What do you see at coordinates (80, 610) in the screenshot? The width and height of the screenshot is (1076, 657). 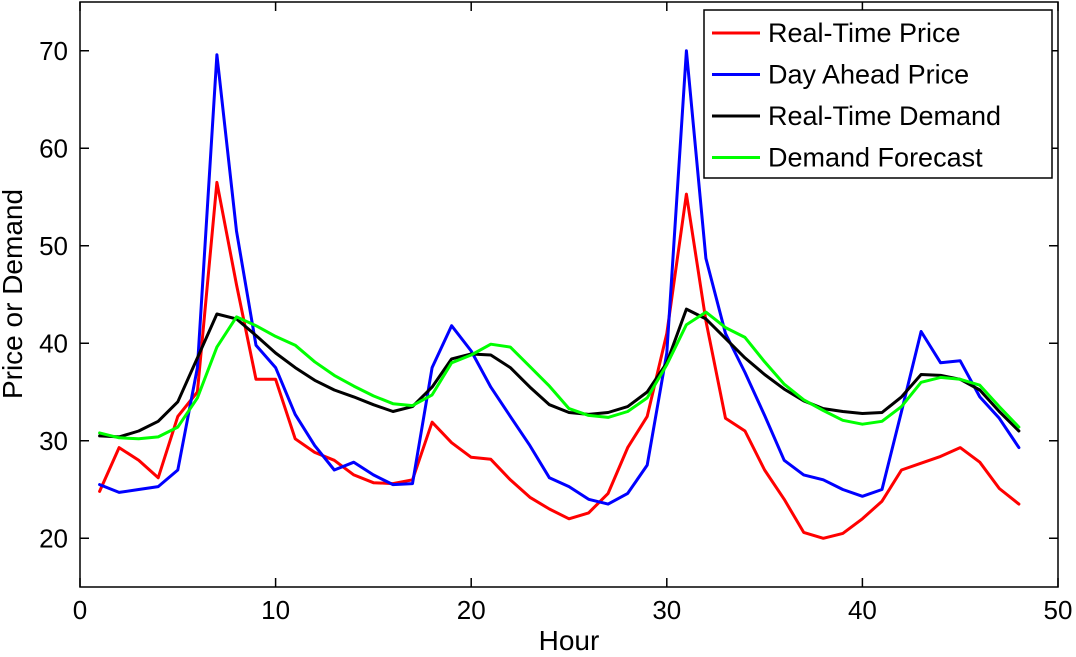 I see `x-tick-label: 0` at bounding box center [80, 610].